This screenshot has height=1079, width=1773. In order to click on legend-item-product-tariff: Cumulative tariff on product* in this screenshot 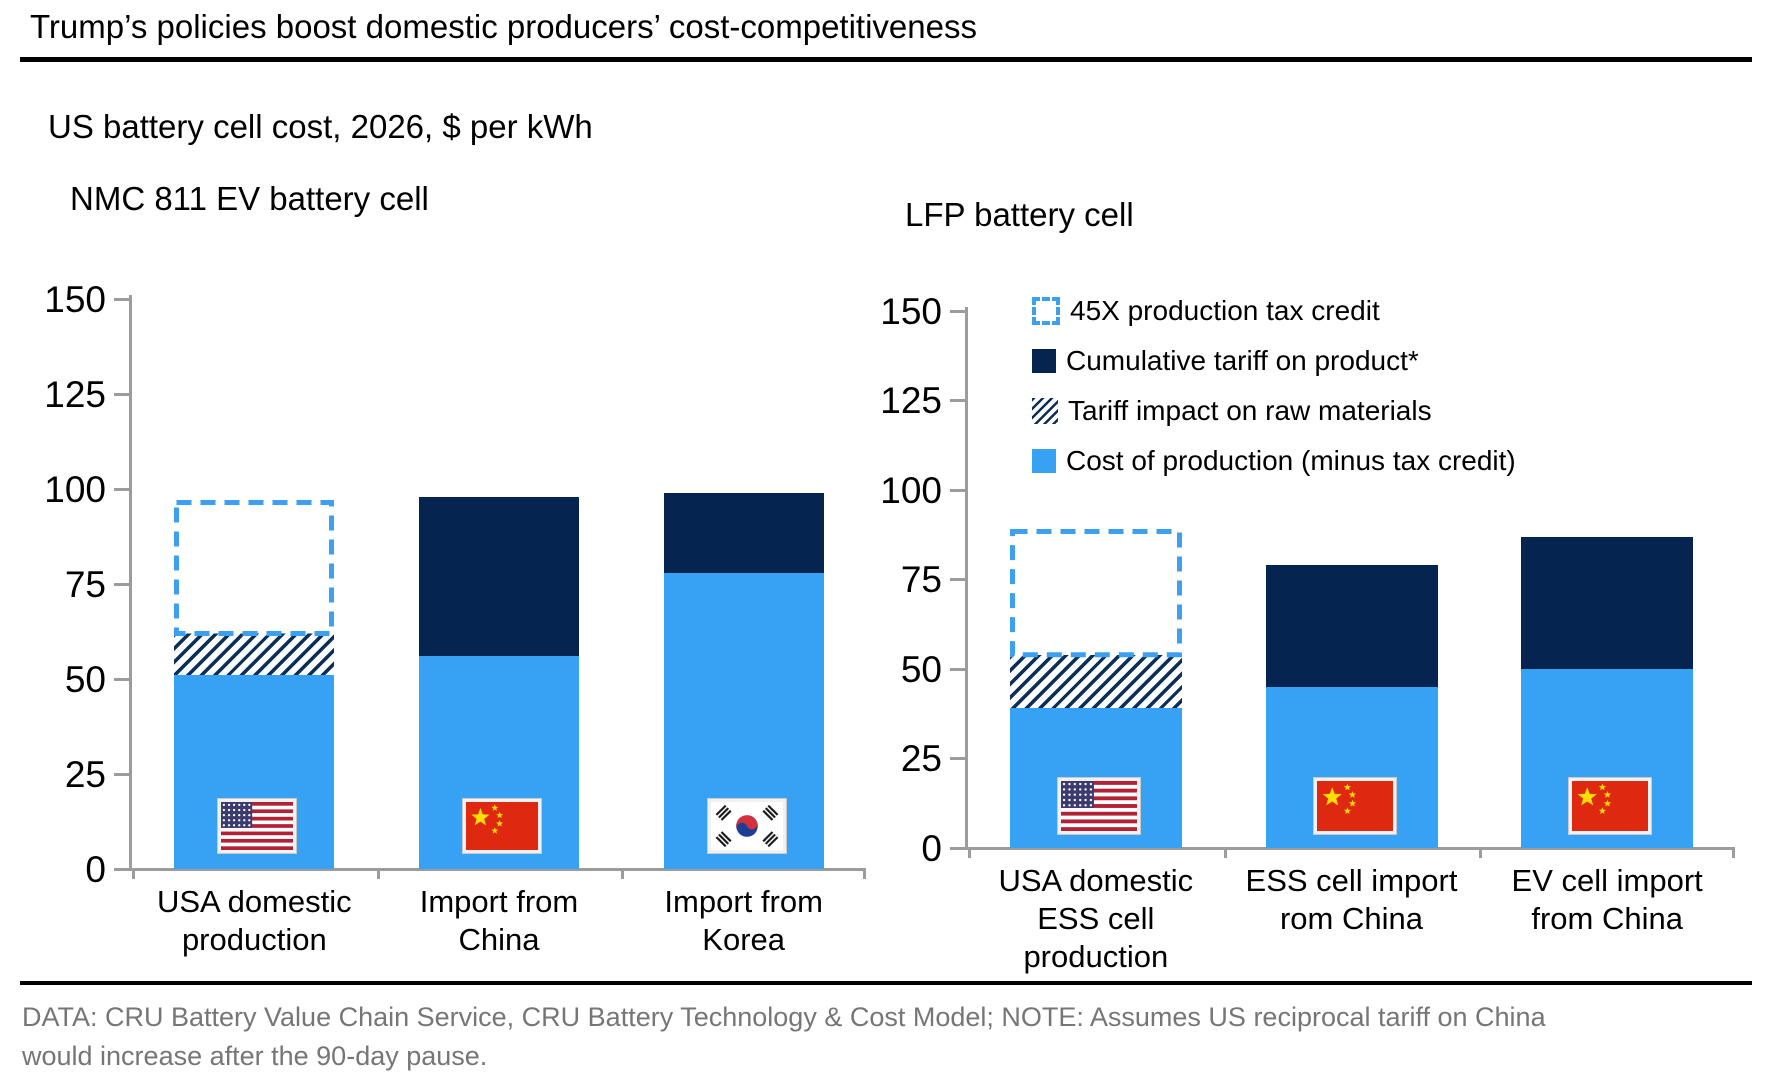, I will do `click(1274, 361)`.